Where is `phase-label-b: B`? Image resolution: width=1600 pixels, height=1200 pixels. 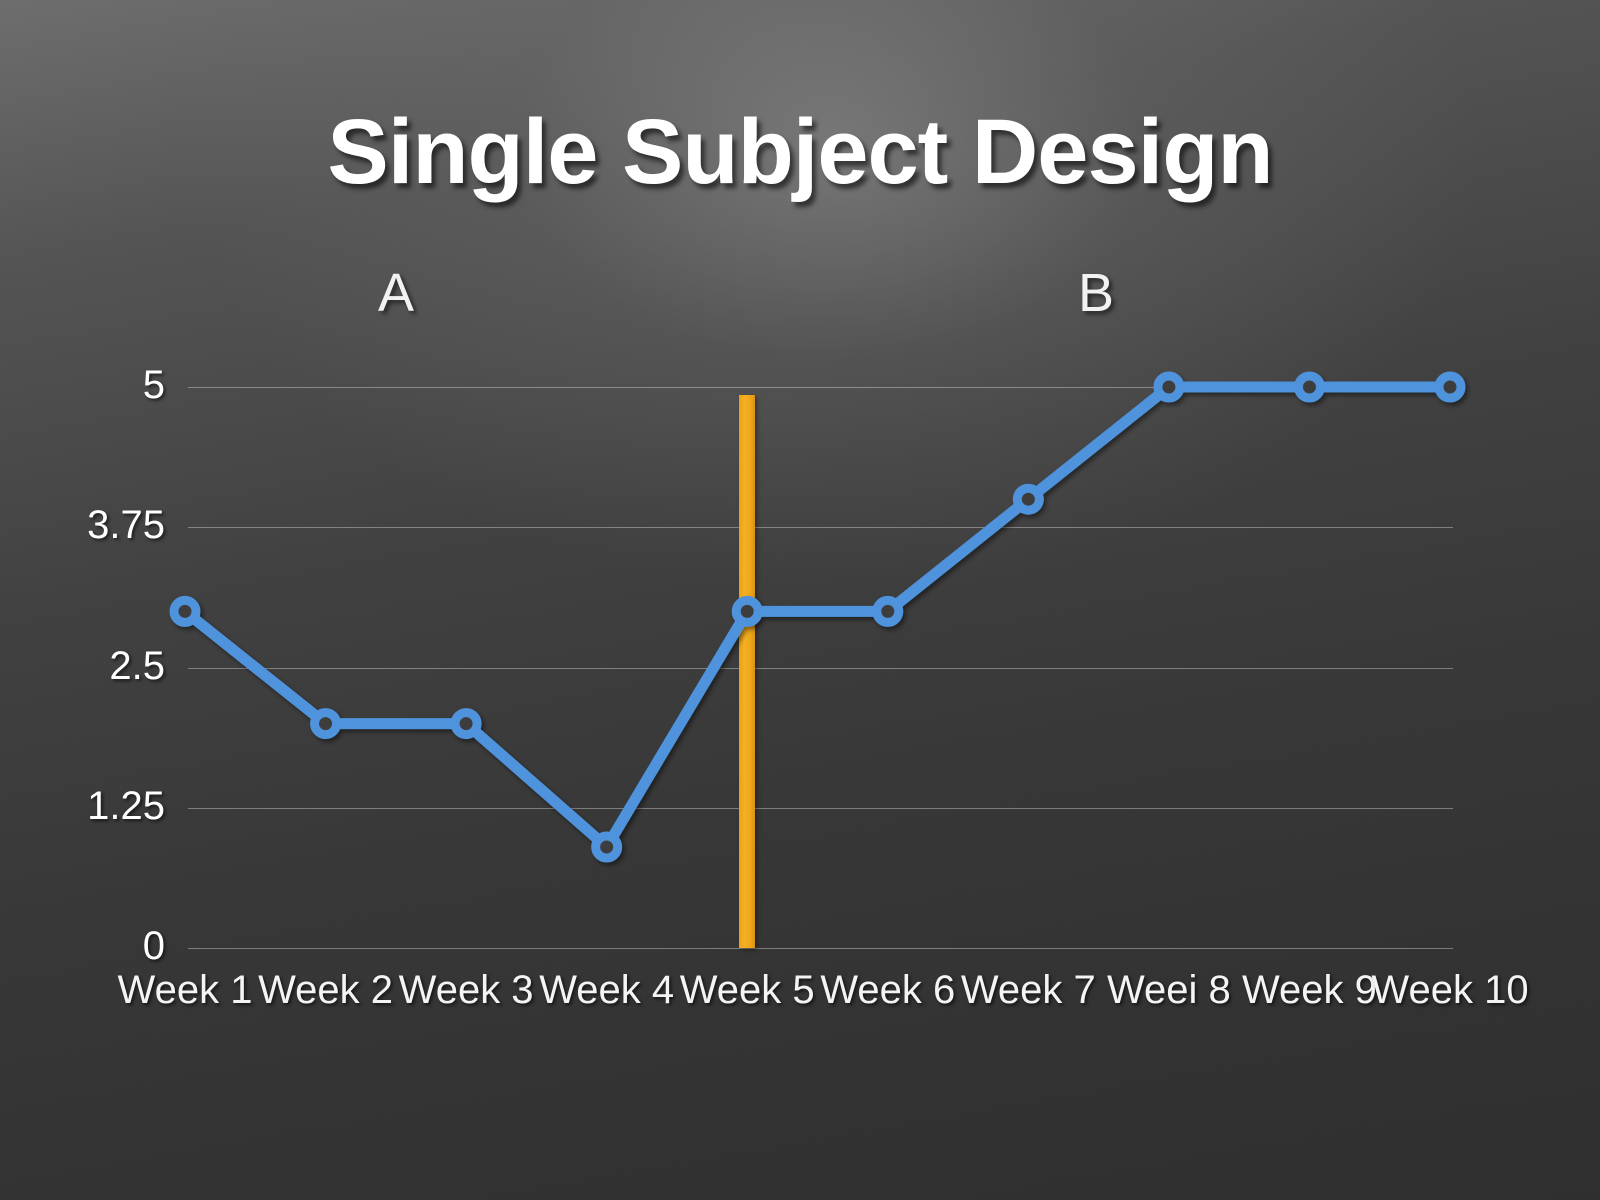 phase-label-b: B is located at coordinates (1096, 293).